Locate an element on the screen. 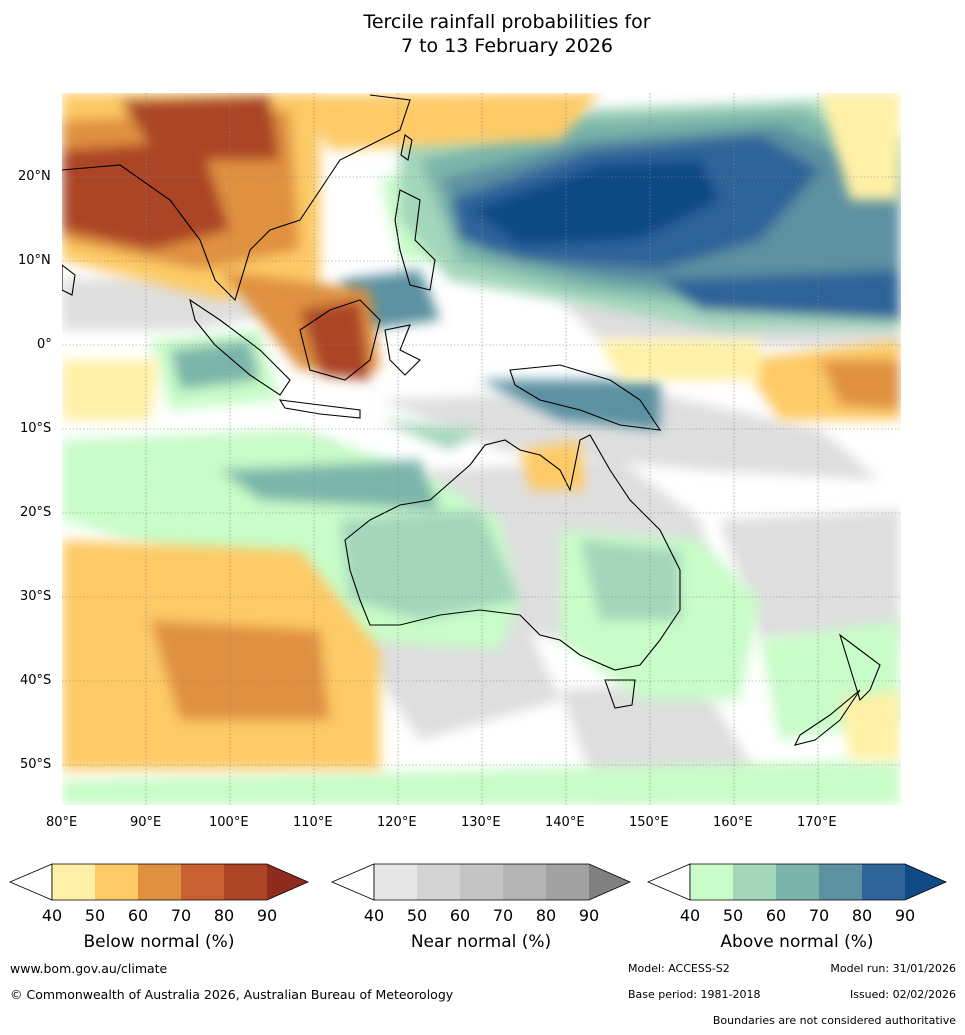 The image size is (965, 1035). lon-label: 140°E is located at coordinates (565, 822).